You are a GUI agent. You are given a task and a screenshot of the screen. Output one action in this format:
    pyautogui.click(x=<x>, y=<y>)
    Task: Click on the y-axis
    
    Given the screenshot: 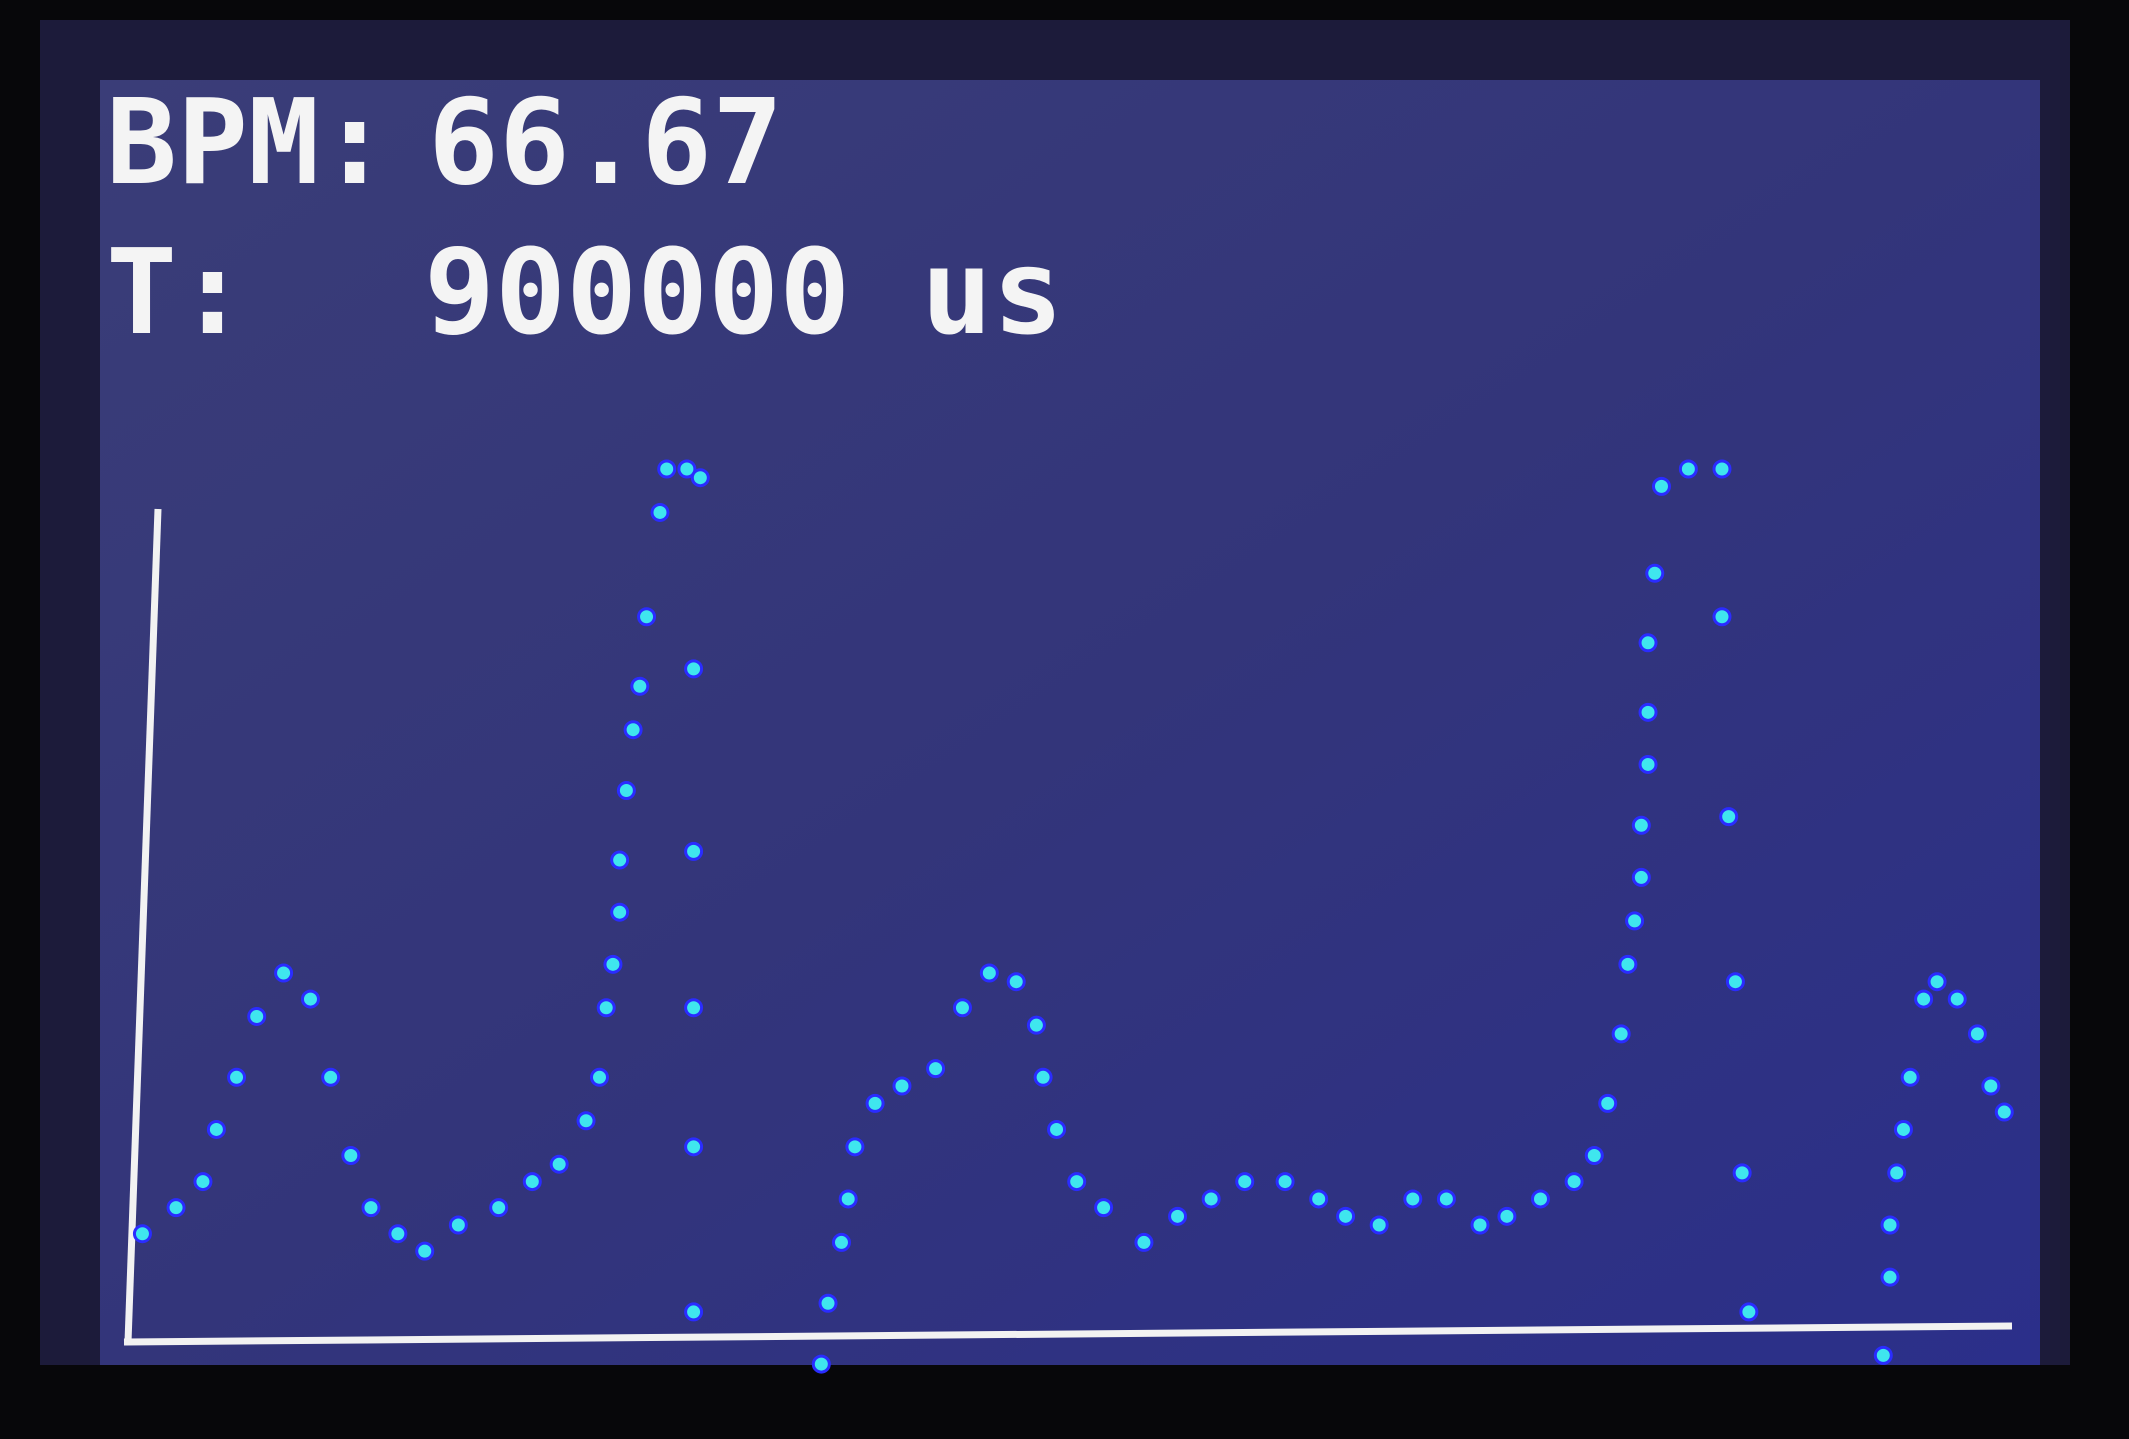 What is the action you would take?
    pyautogui.click(x=143, y=925)
    